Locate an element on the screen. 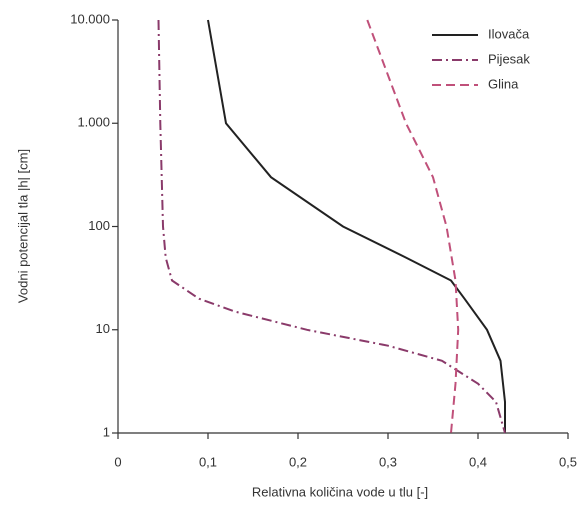 The height and width of the screenshot is (519, 582). x-tick-label: 0,2 is located at coordinates (298, 461).